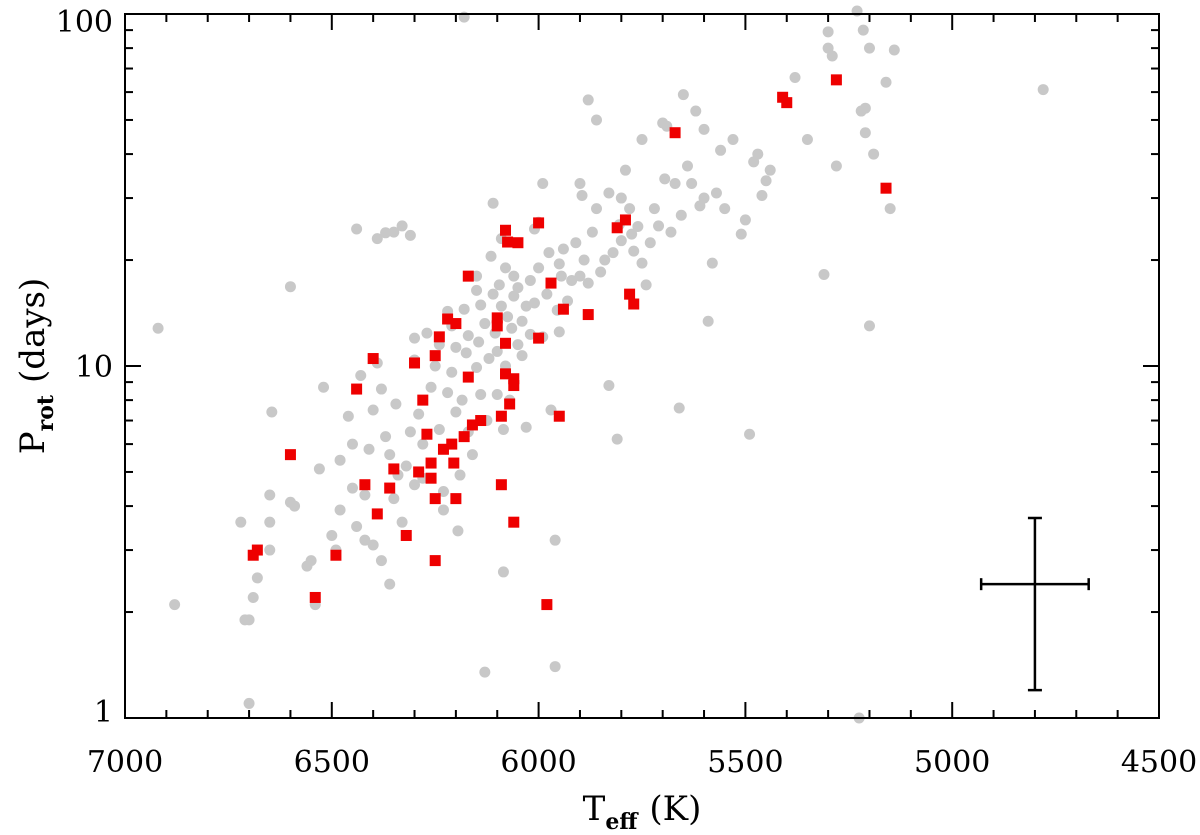 This screenshot has width=1200, height=835. I want to click on y-axis-title: Prot (days), so click(36, 366).